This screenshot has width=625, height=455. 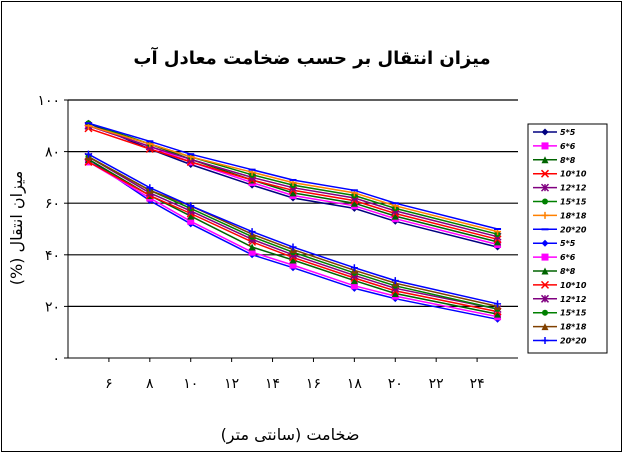 What do you see at coordinates (311, 57) in the screenshot?
I see `chart-title: میزان انتقال بر حسب ضخامت معادل آب` at bounding box center [311, 57].